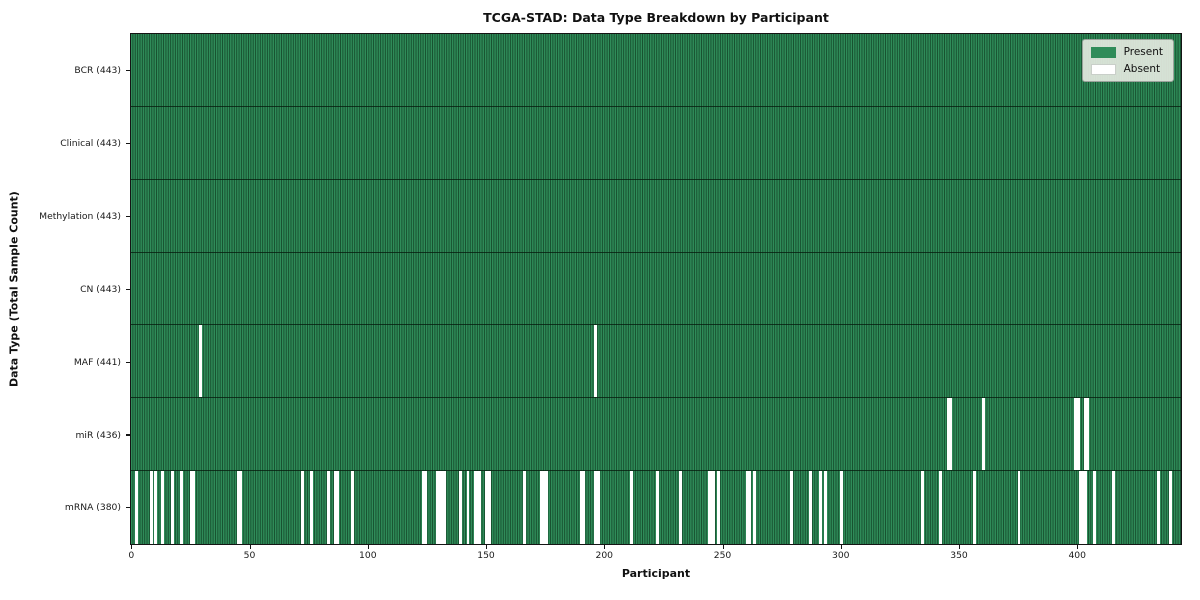 This screenshot has width=1200, height=600. I want to click on legend-entry-present: Present, so click(1126, 52).